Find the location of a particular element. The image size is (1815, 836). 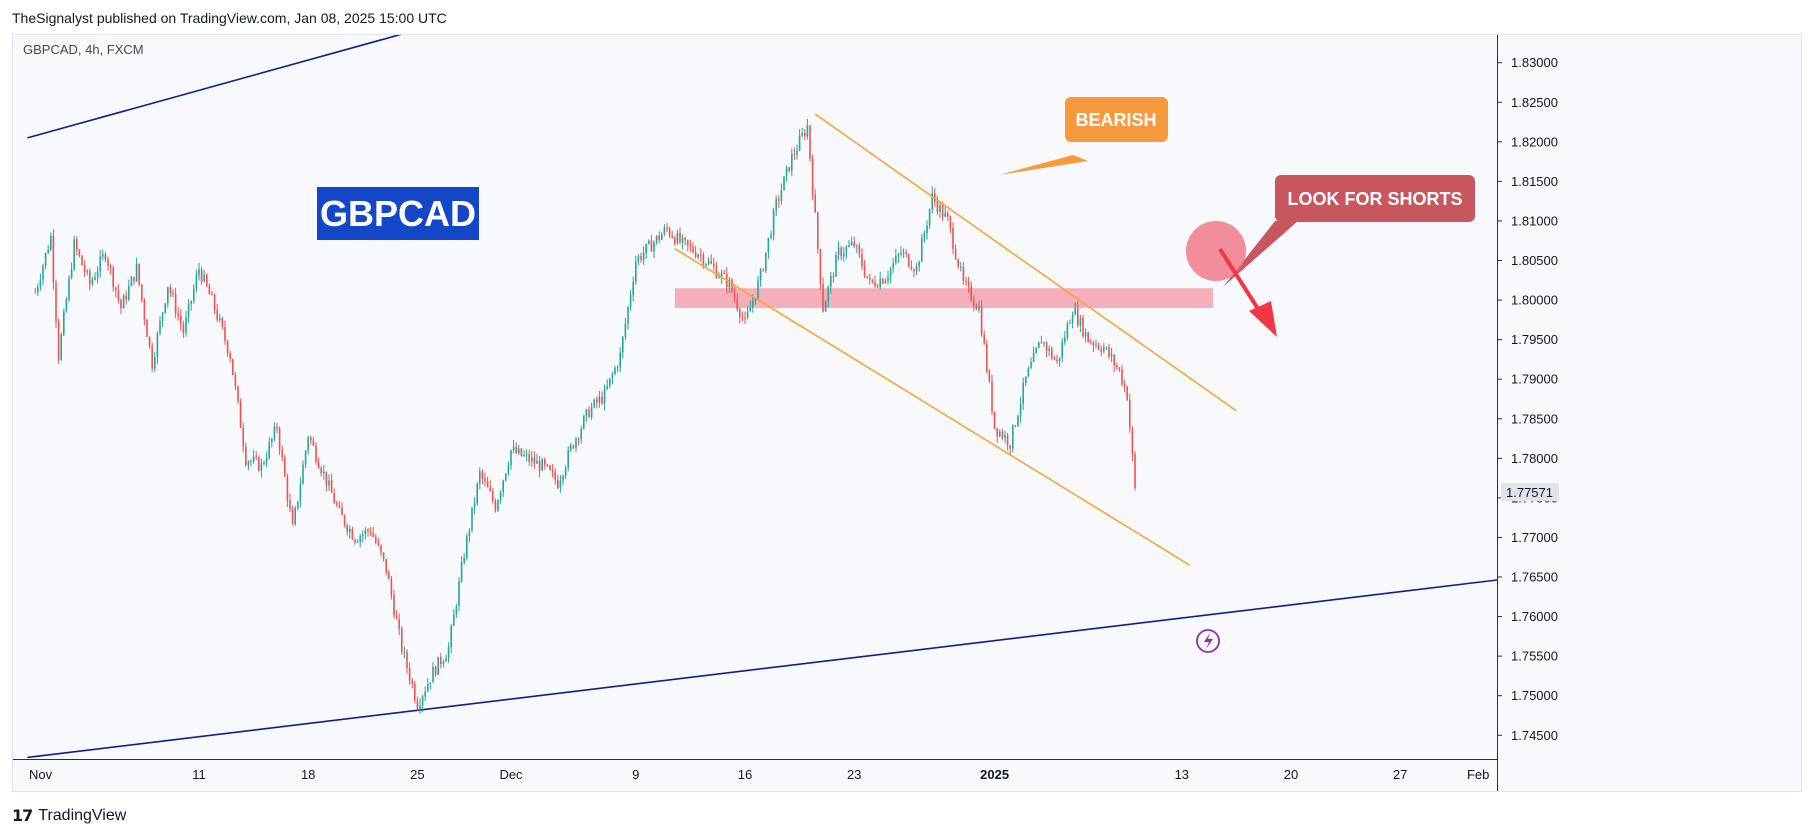

y-tick-label: 1.75000 is located at coordinates (1534, 695).